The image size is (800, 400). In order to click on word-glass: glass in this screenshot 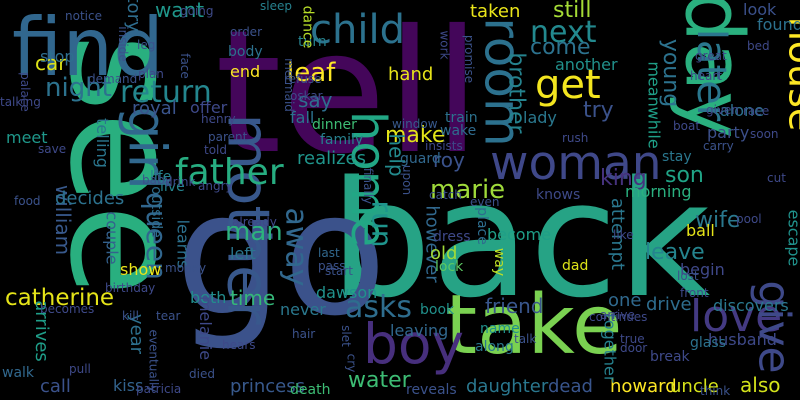, I will do `click(708, 343)`.